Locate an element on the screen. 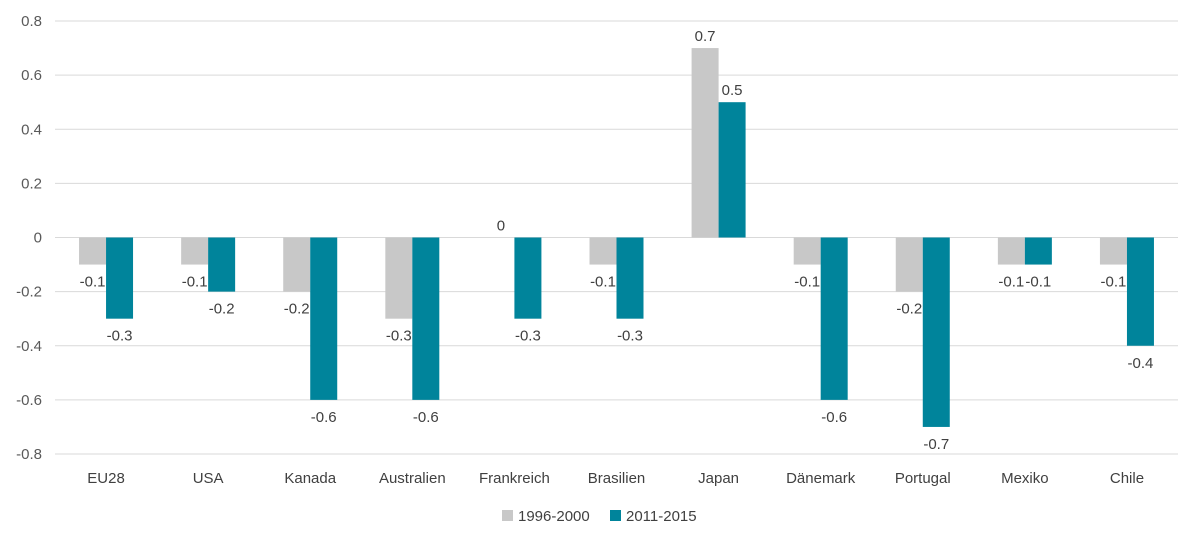 The height and width of the screenshot is (544, 1200). y-axis-tick-labels: 0.8 0.6 0.4 0.2 0 -0.2 -0.4 -0.6 -0.8 is located at coordinates (29, 238).